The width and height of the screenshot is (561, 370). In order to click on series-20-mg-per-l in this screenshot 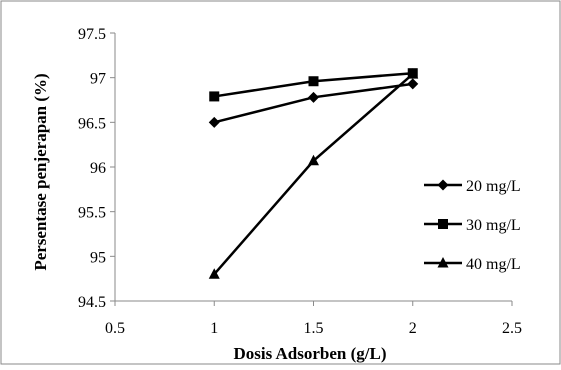, I will do `click(313, 103)`.